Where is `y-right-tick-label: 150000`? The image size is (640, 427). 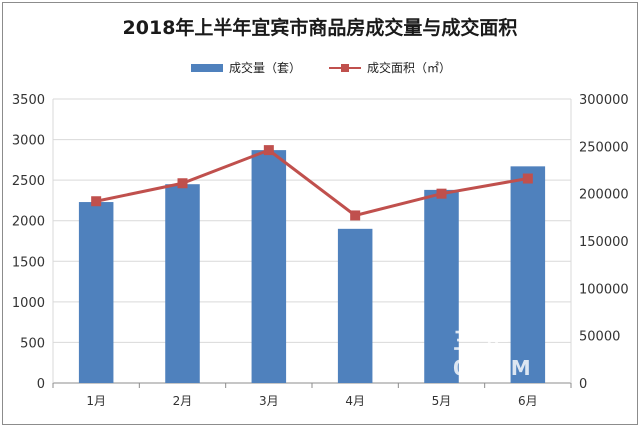 y-right-tick-label: 150000 is located at coordinates (604, 242).